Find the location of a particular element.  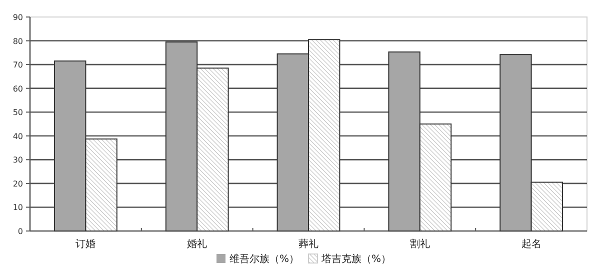

x-tick-label: 订婚 is located at coordinates (86, 244).